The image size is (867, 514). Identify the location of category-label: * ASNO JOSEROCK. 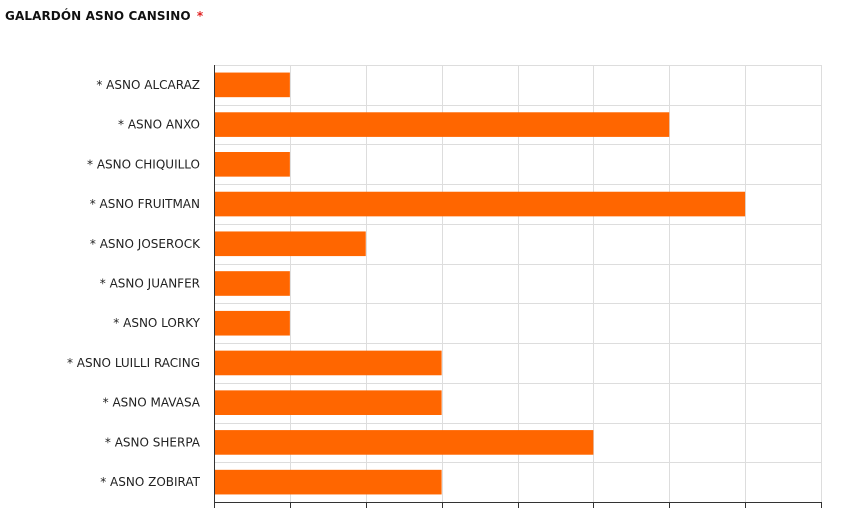
(145, 244).